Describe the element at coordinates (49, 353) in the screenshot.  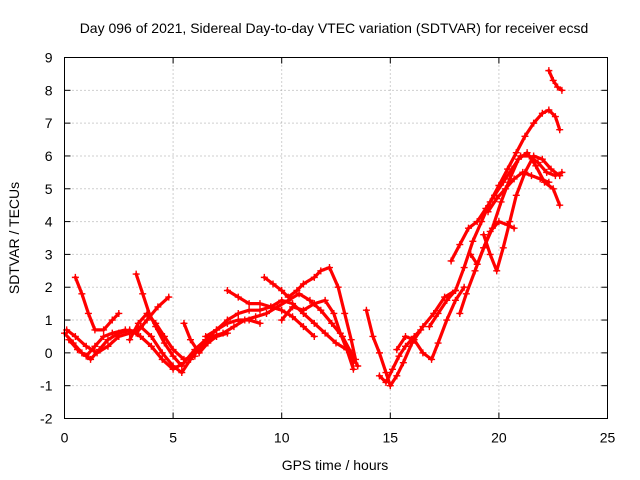
I see `y-tick-label: 0` at that location.